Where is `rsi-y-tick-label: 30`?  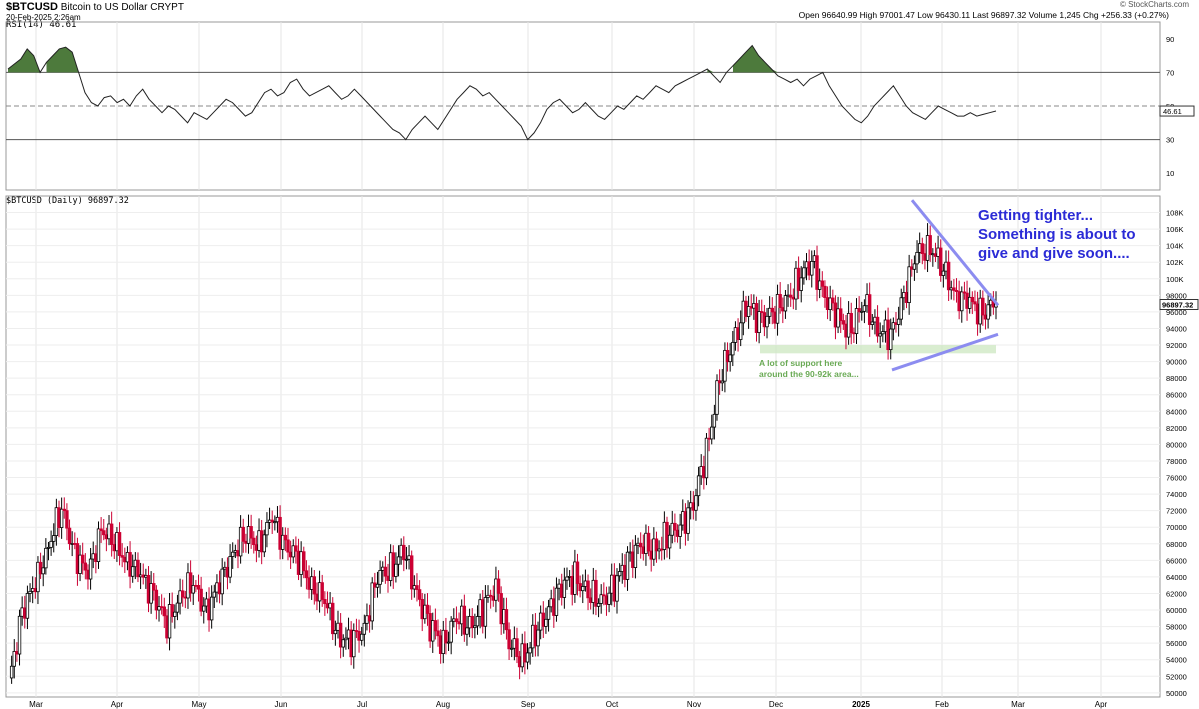 rsi-y-tick-label: 30 is located at coordinates (1170, 140).